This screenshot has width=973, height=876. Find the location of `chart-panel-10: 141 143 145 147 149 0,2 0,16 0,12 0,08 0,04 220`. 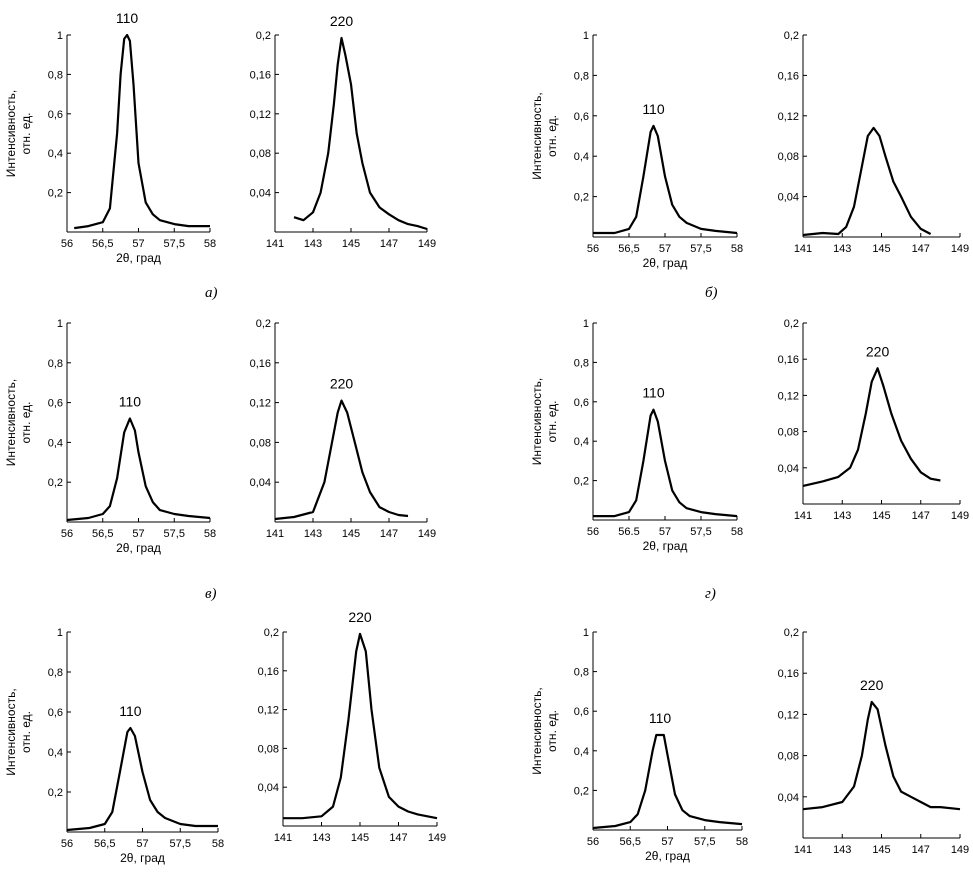

chart-panel-10: 141 143 145 147 149 0,2 0,16 0,12 0,08 0,04 220 is located at coordinates (352, 726).